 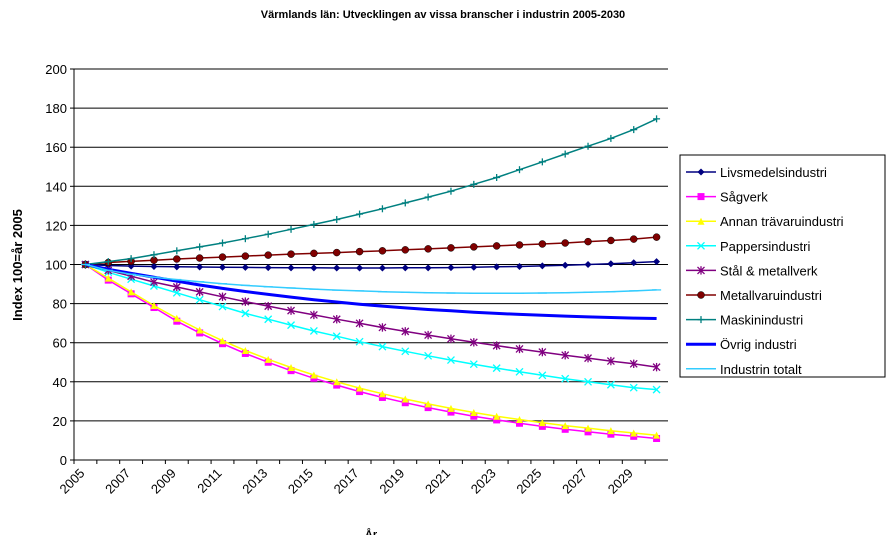 What do you see at coordinates (782, 221) in the screenshot?
I see `legend-label: Annan trävaruindustri` at bounding box center [782, 221].